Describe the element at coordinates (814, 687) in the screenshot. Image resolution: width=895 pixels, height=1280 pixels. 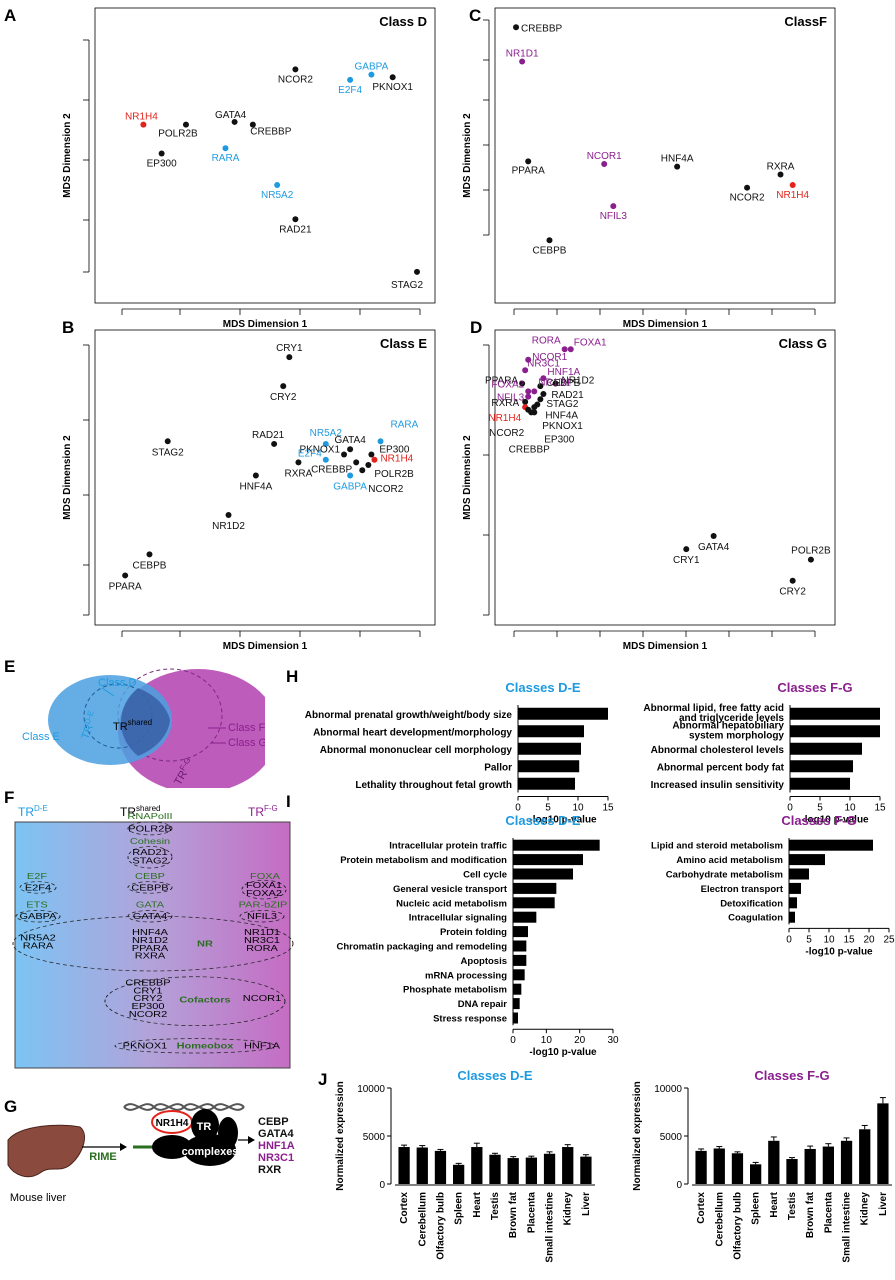
I see `chart-title: Classes F-G` at that location.